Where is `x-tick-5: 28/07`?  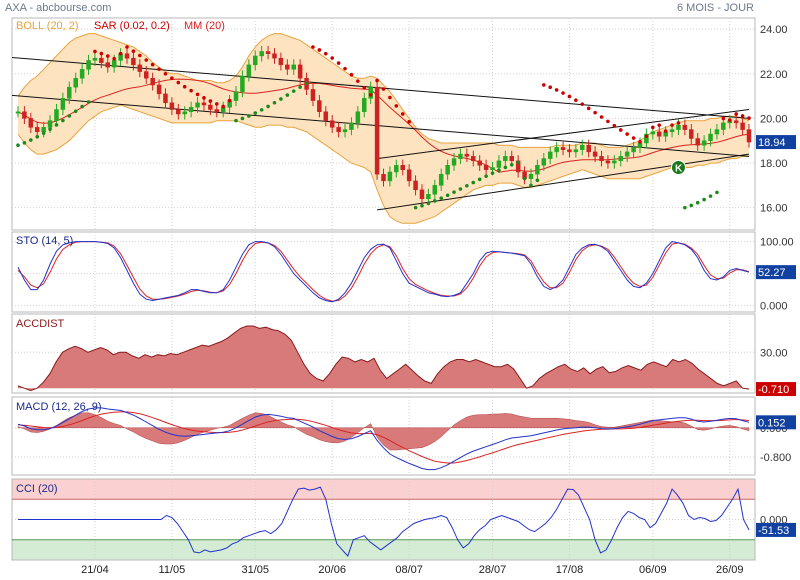 x-tick-5: 28/07 is located at coordinates (493, 570).